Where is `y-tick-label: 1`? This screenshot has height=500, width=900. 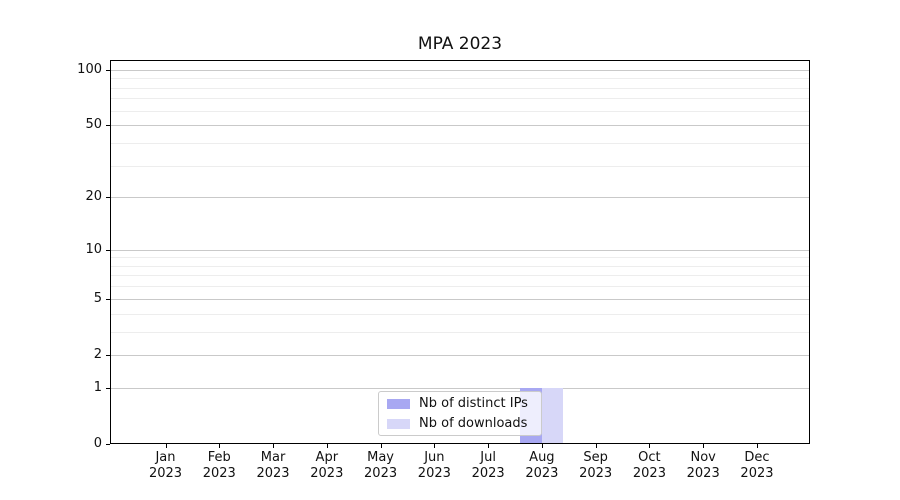 y-tick-label: 1 is located at coordinates (97, 387).